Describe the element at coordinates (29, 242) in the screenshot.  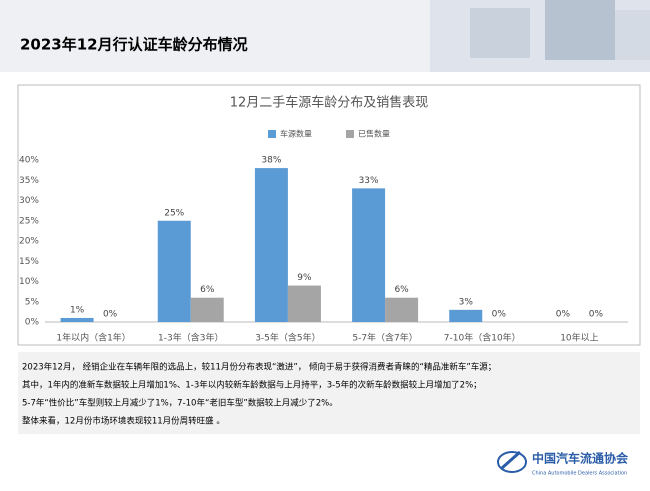
I see `y-tick-label: 20%` at that location.